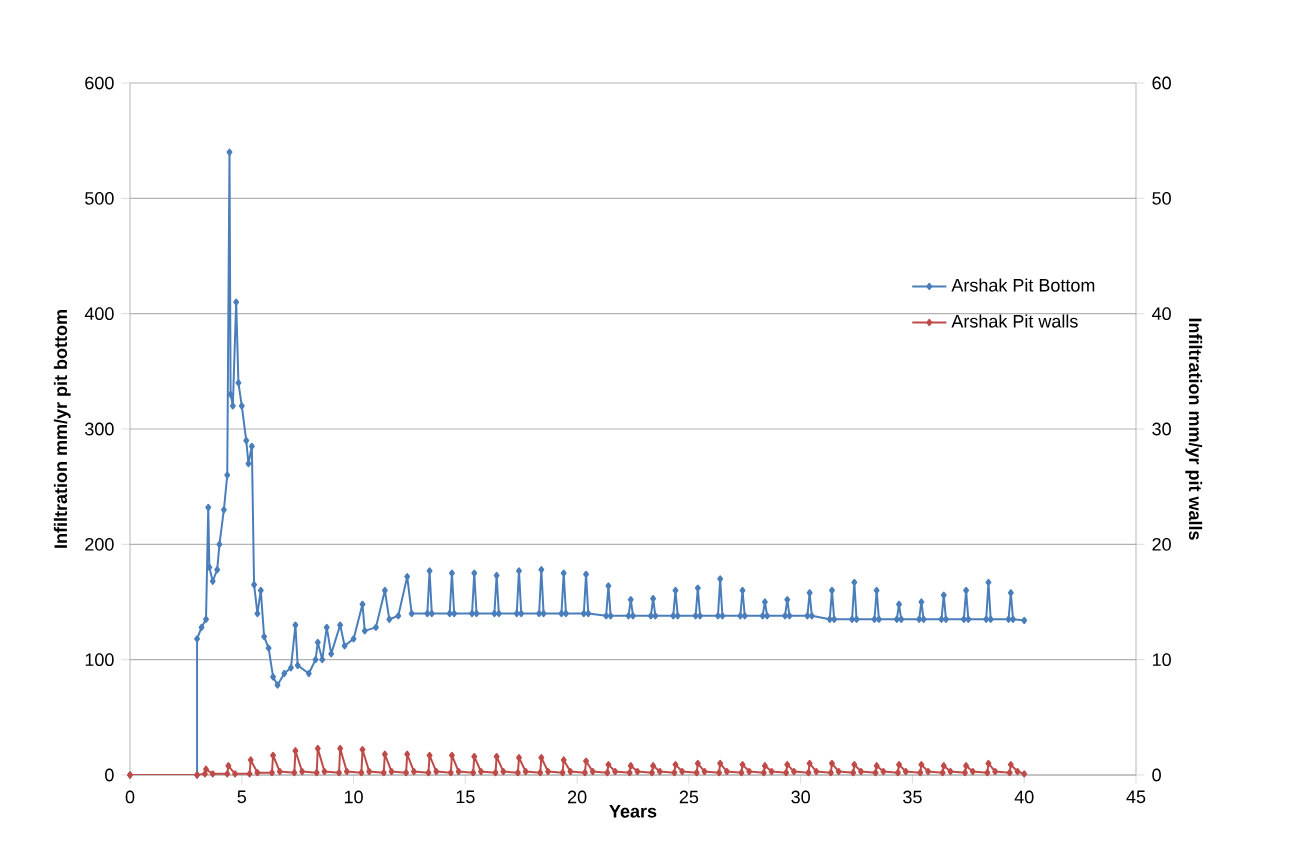  Describe the element at coordinates (1023, 285) in the screenshot. I see `legend-label: Arshak Pit Bottom` at that location.